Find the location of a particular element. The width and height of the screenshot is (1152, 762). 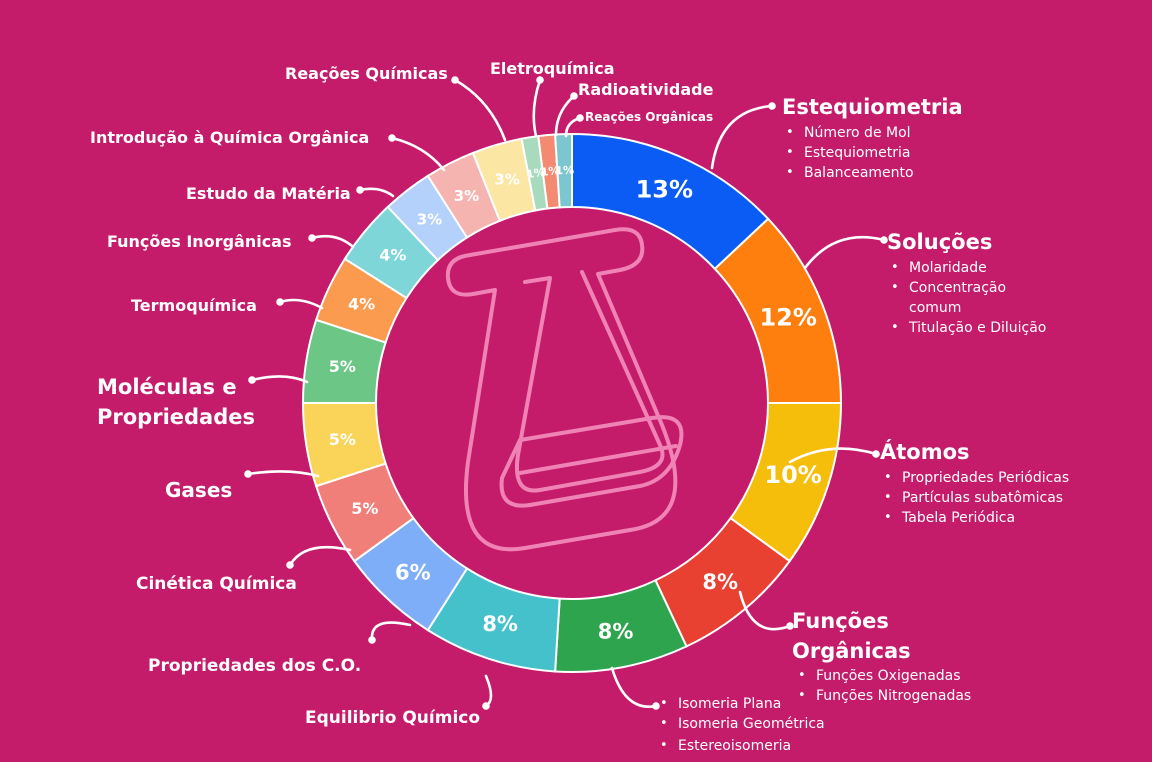

label-equilibrio-quimico: Equilibrio Químico is located at coordinates (393, 718).